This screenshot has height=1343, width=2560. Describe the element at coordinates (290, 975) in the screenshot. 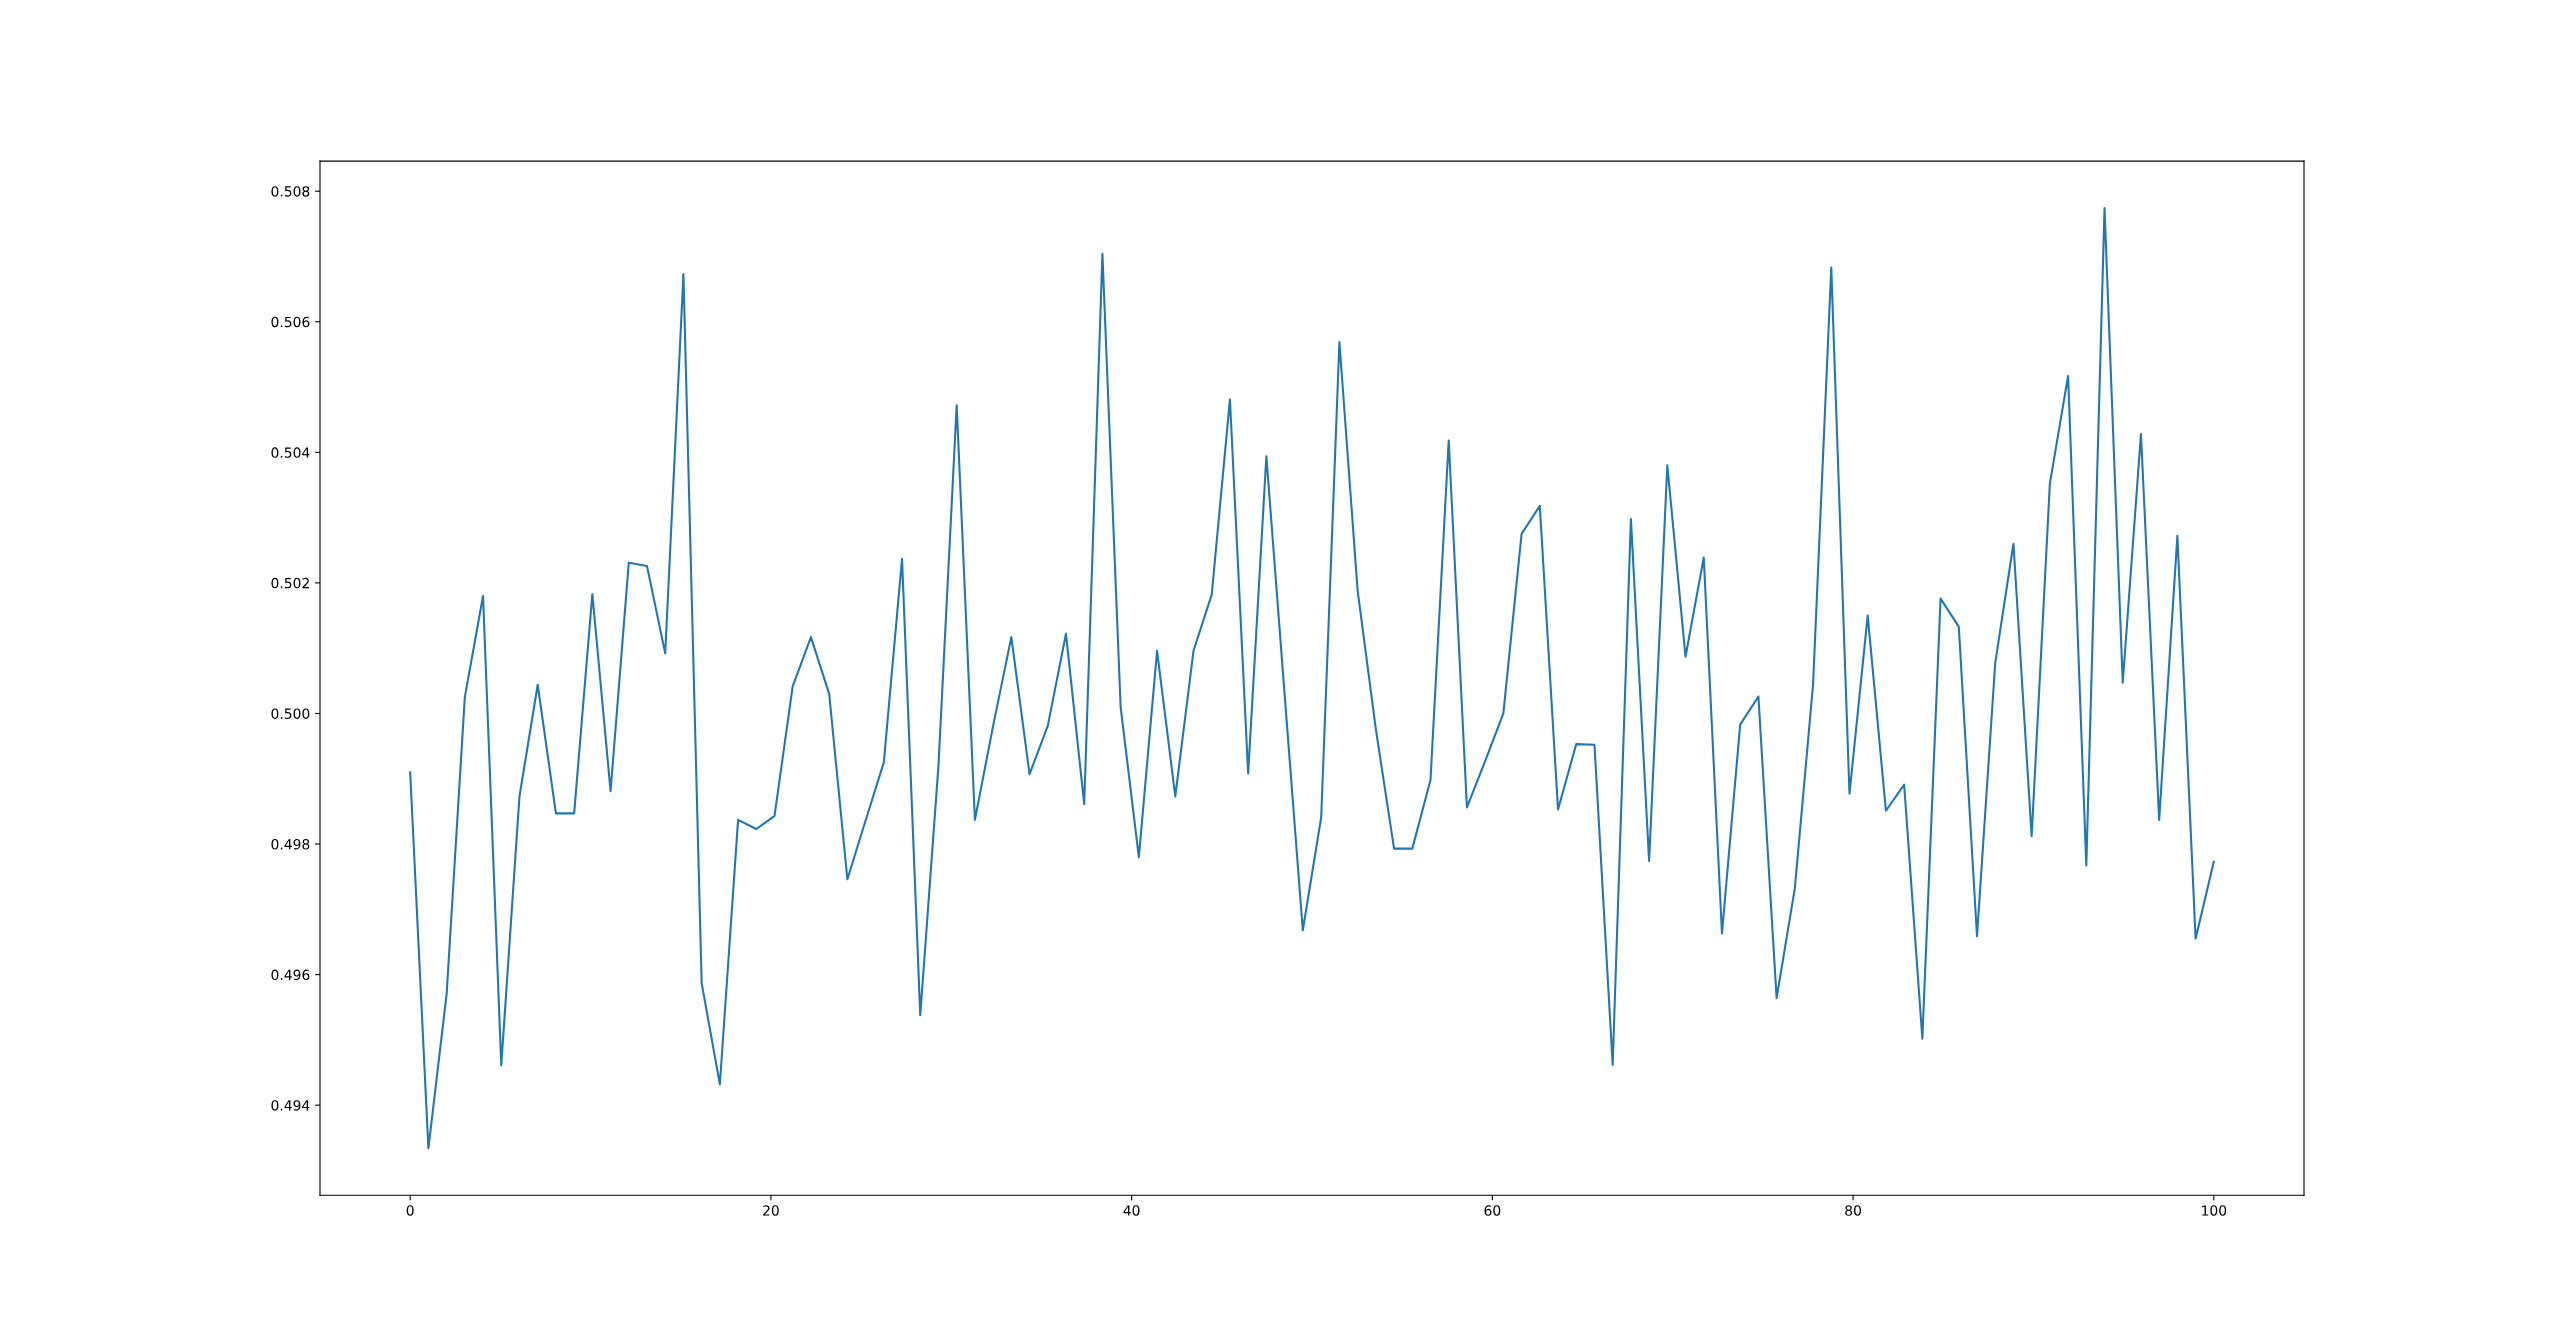

I see `y-tick-label: 0.496` at that location.